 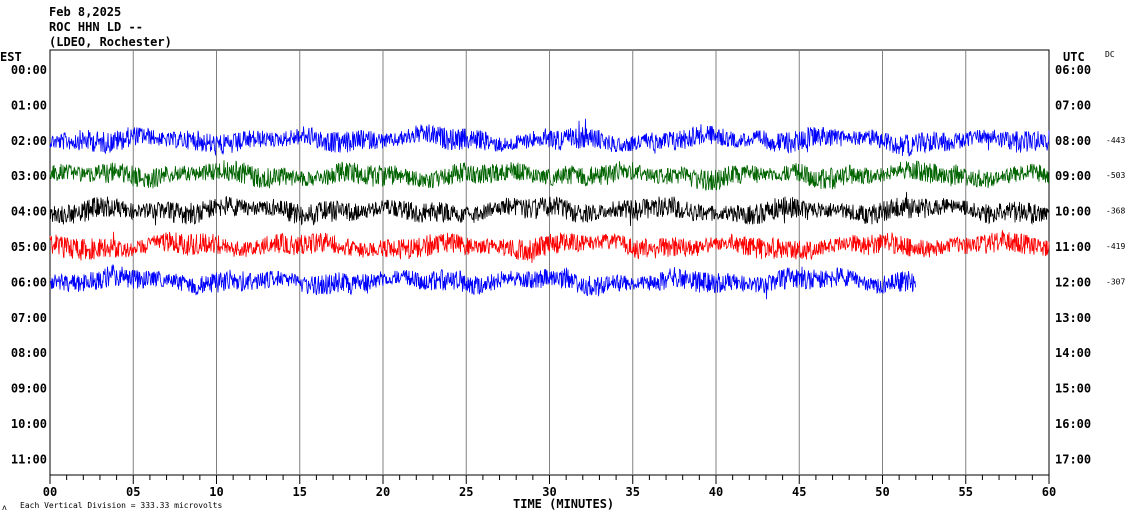 What do you see at coordinates (563, 504) in the screenshot?
I see `x-axis-title: TIME (MINUTES)` at bounding box center [563, 504].